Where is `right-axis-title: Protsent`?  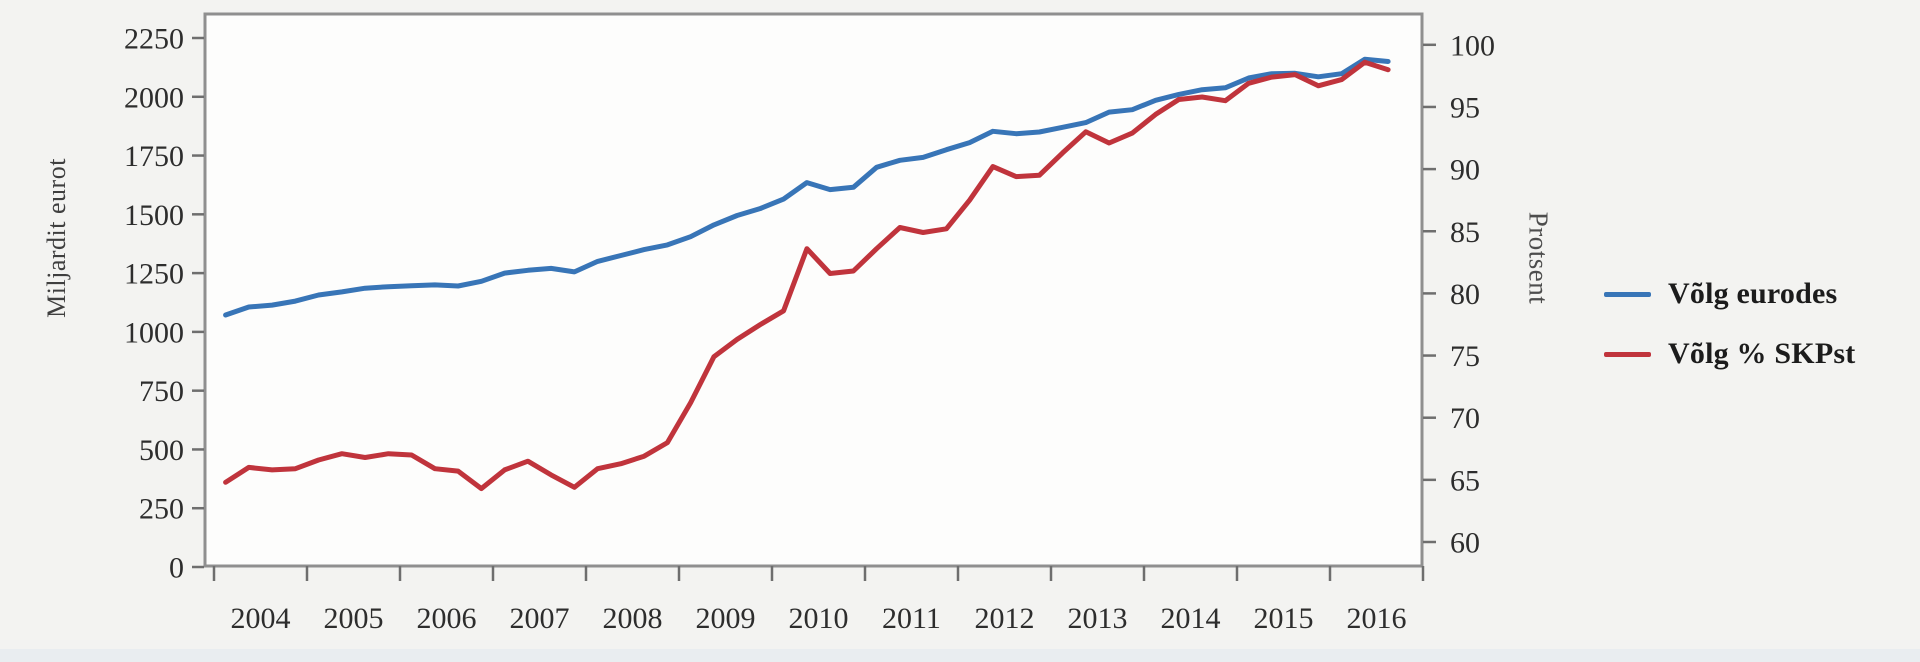
right-axis-title: Protsent is located at coordinates (1538, 258).